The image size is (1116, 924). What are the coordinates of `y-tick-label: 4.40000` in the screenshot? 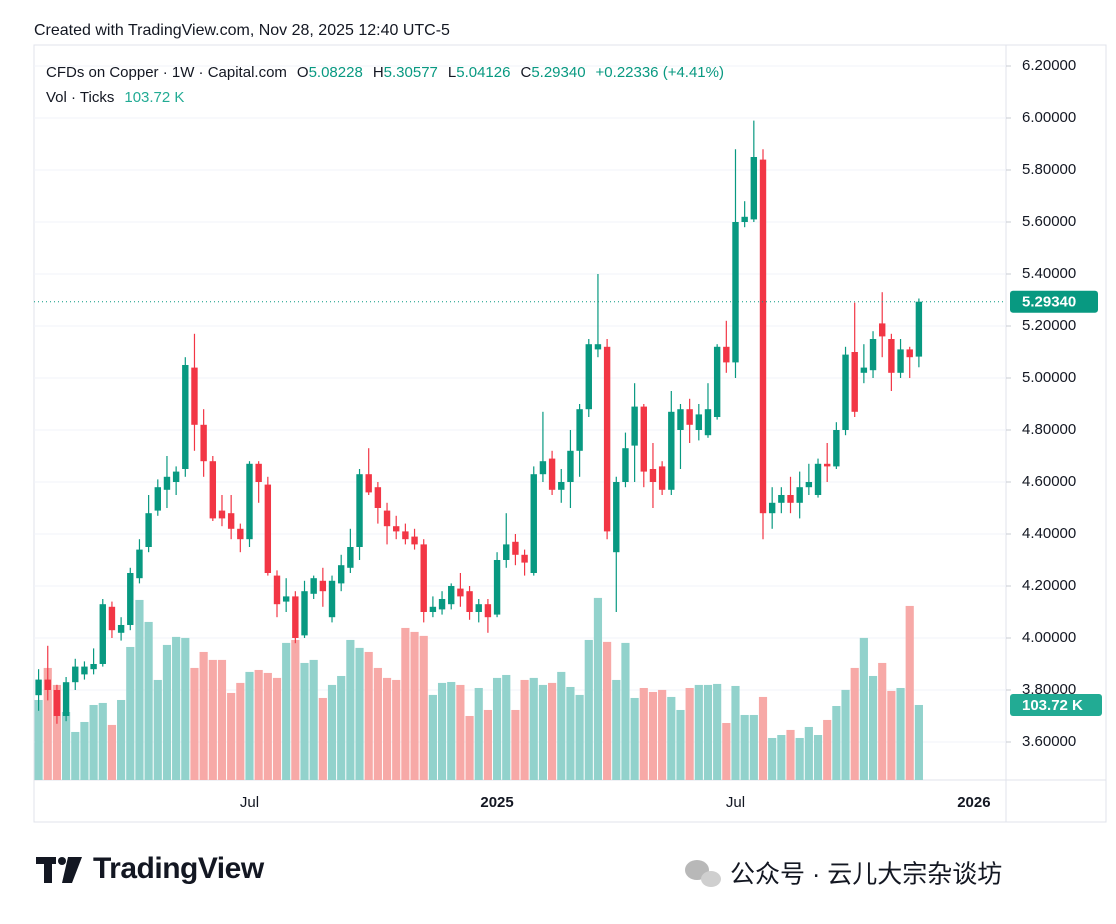 It's located at (1049, 533).